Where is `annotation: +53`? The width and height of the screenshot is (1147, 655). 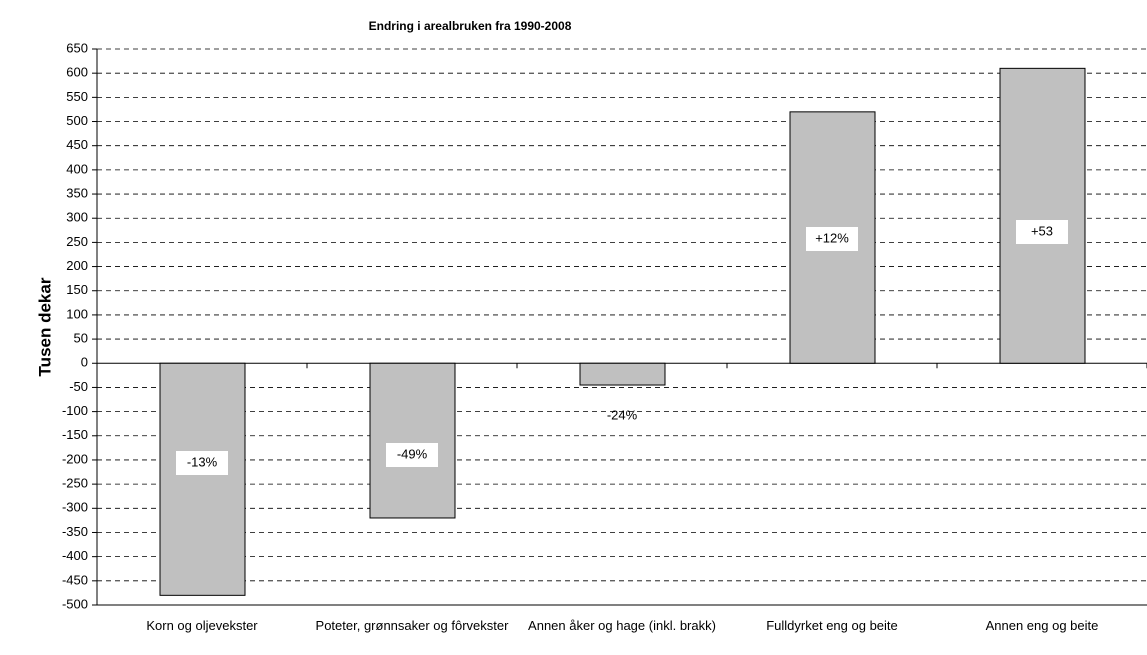 annotation: +53 is located at coordinates (1042, 230).